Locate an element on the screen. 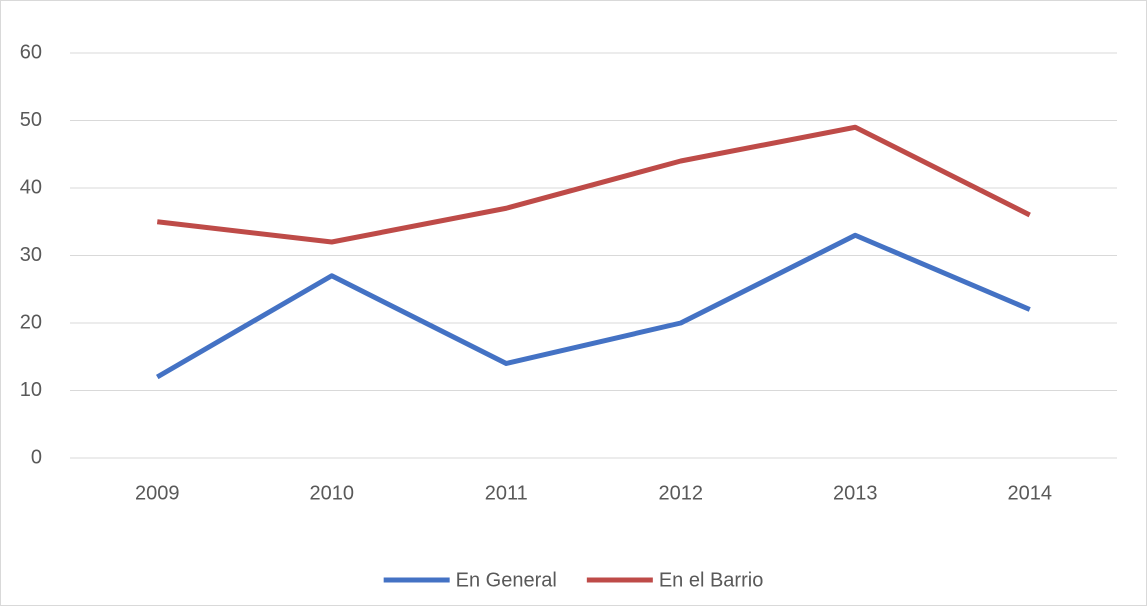  x-tick-label: 2009 is located at coordinates (157, 493).